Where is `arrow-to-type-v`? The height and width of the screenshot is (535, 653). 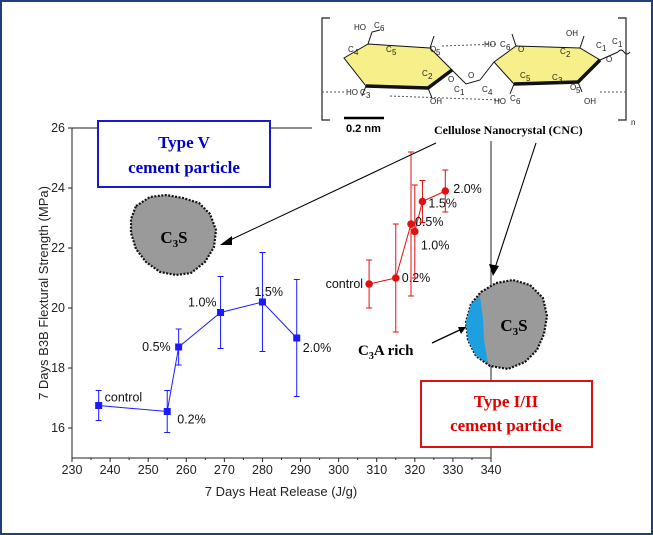 arrow-to-type-v is located at coordinates (331, 192).